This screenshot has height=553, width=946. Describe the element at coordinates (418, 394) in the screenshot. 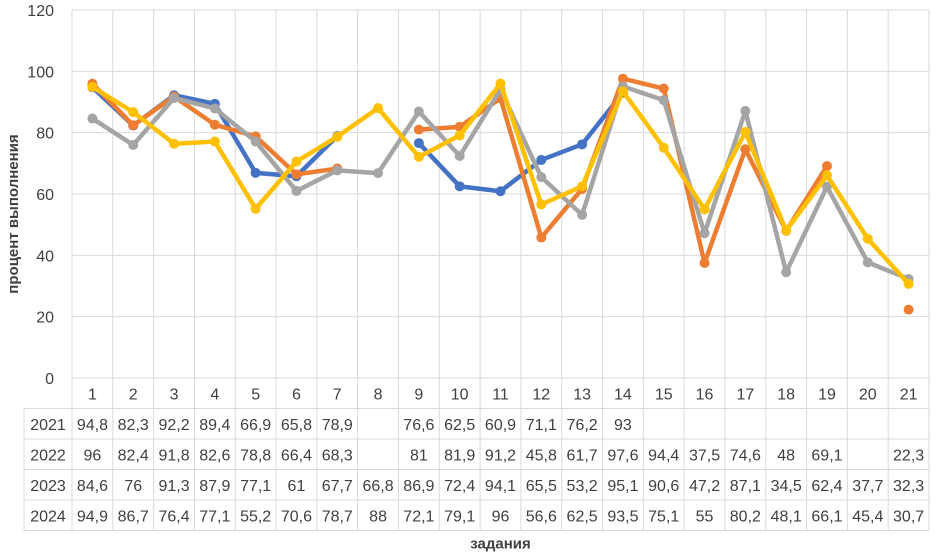

I see `x-tick-label: 9` at that location.